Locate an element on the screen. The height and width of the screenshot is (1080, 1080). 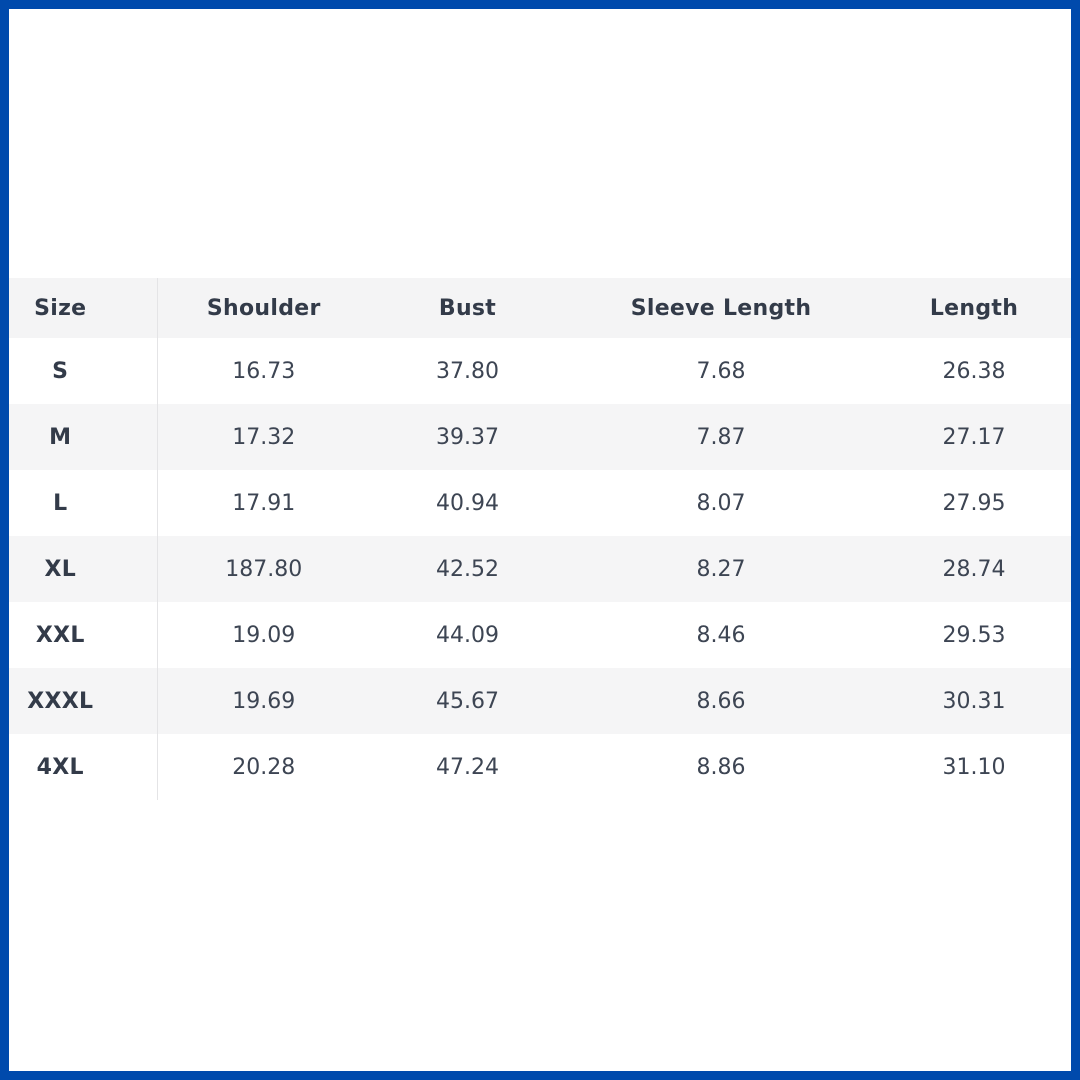
value-cell: 31.10 is located at coordinates (974, 767).